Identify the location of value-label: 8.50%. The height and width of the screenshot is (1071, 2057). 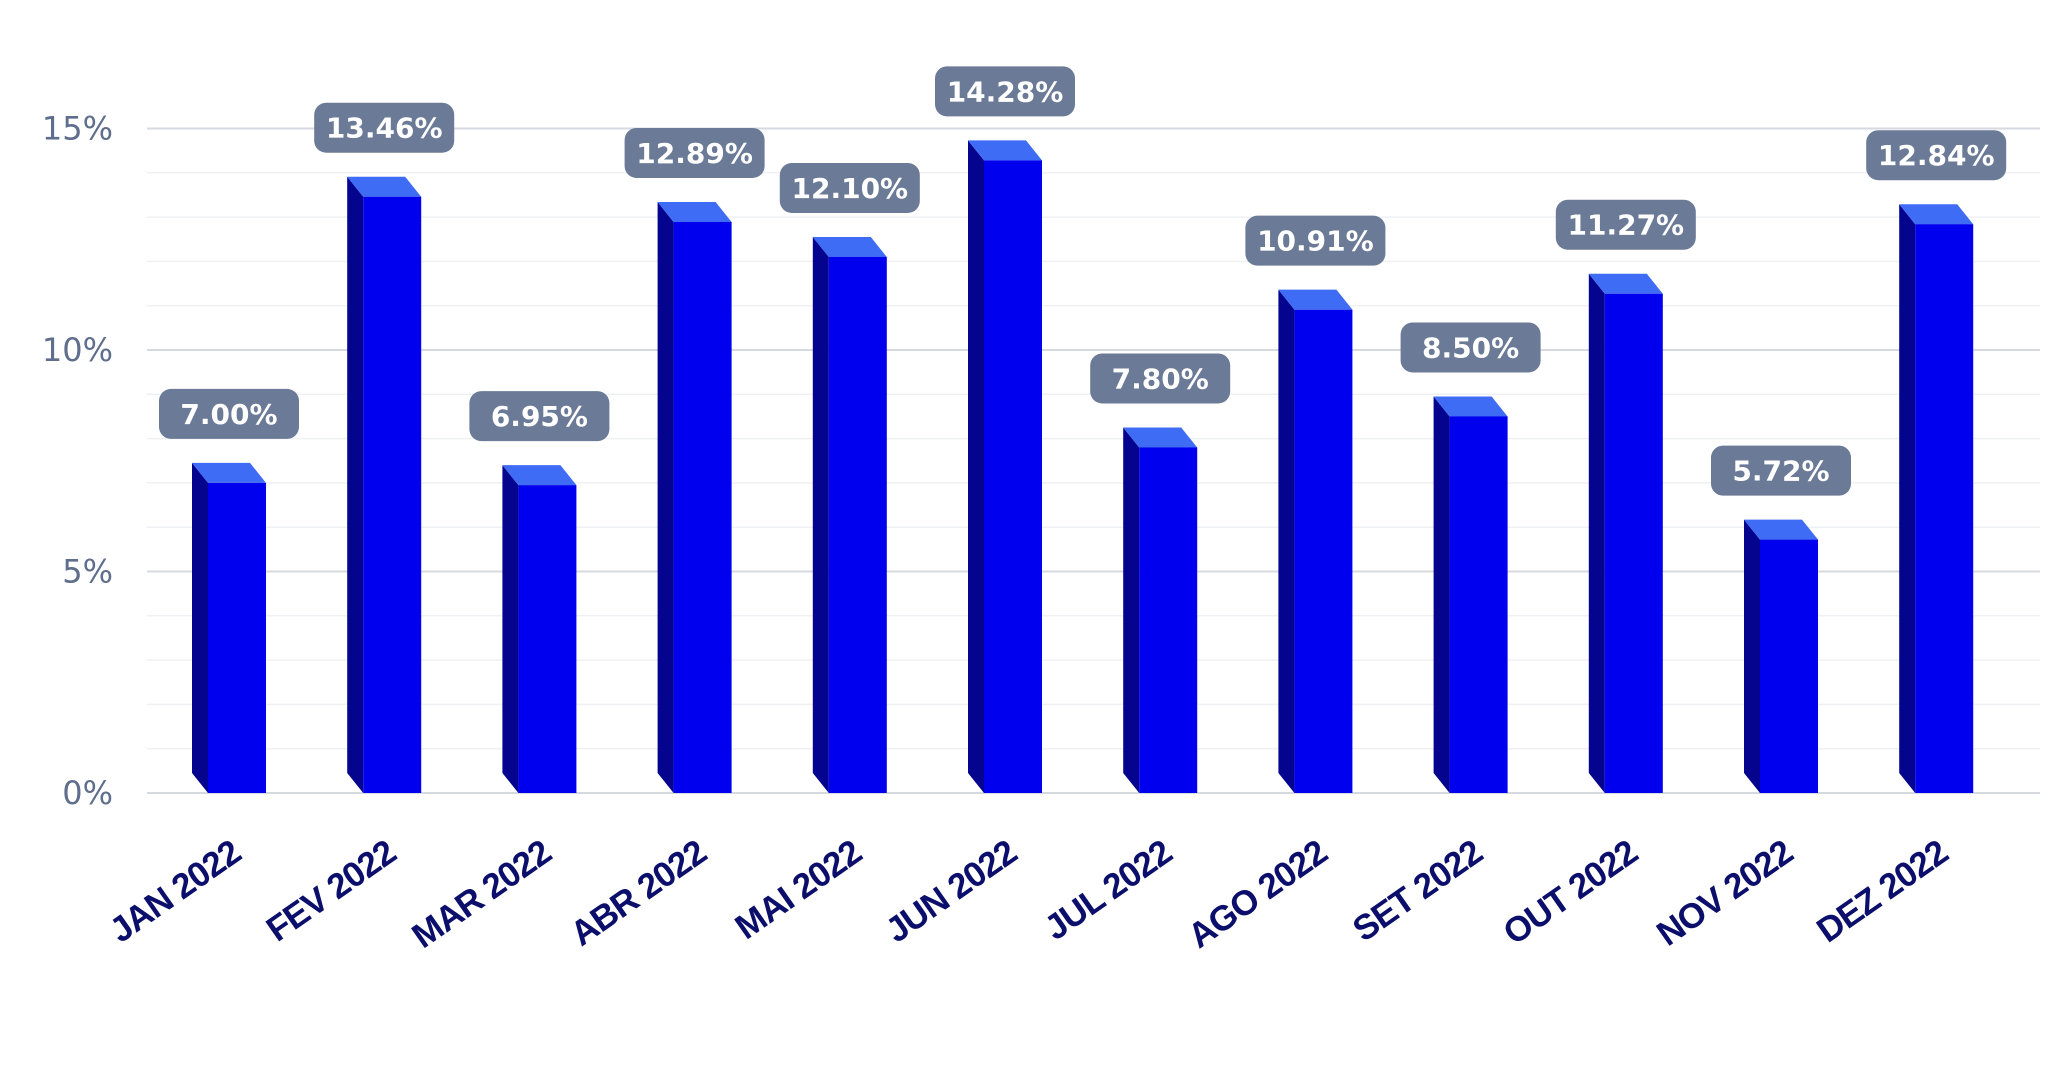
(1470, 347).